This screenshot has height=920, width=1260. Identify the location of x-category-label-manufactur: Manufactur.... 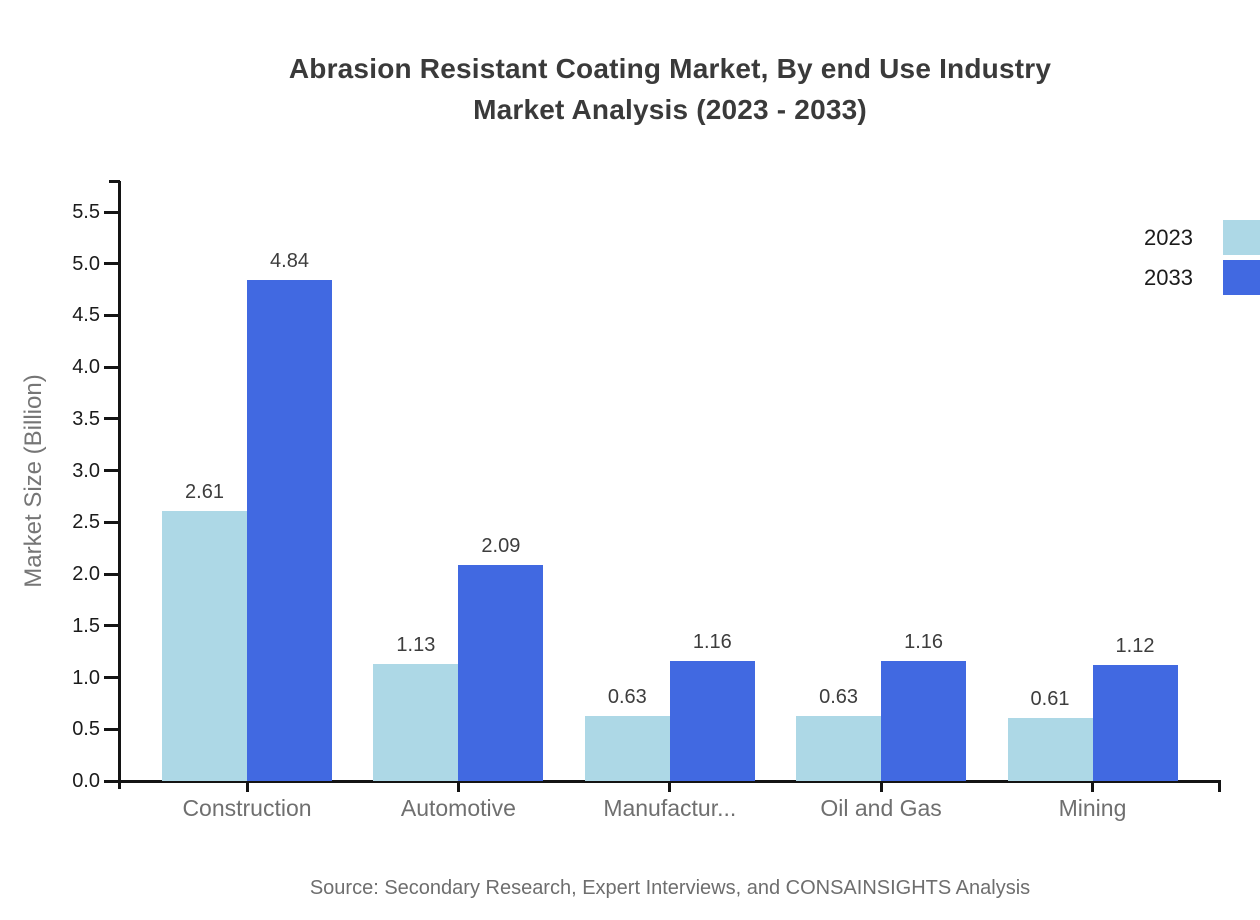
(670, 808).